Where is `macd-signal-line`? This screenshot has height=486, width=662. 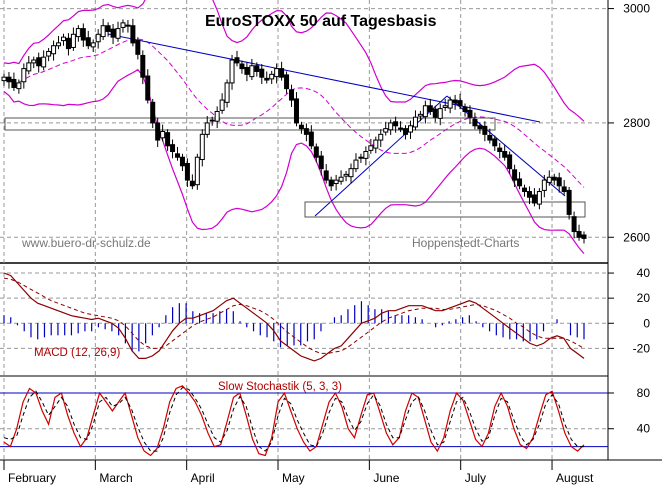 macd-signal-line is located at coordinates (294, 315).